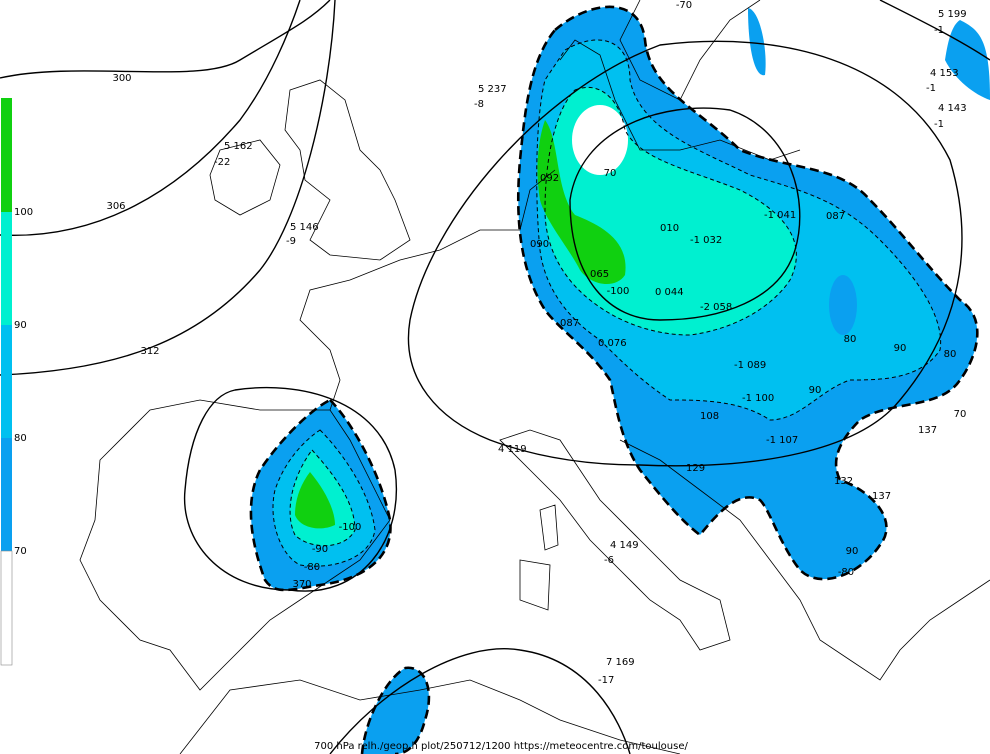 Image resolution: width=990 pixels, height=754 pixels. What do you see at coordinates (804, 560) in the screenshot?
I see `balkan-coast` at bounding box center [804, 560].